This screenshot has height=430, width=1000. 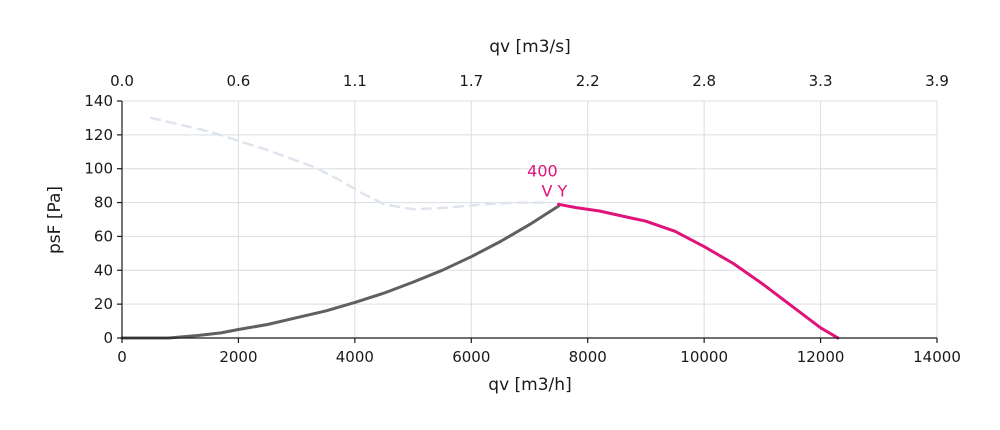 What do you see at coordinates (238, 81) in the screenshot?
I see `x2-tick-label: 0.6` at bounding box center [238, 81].